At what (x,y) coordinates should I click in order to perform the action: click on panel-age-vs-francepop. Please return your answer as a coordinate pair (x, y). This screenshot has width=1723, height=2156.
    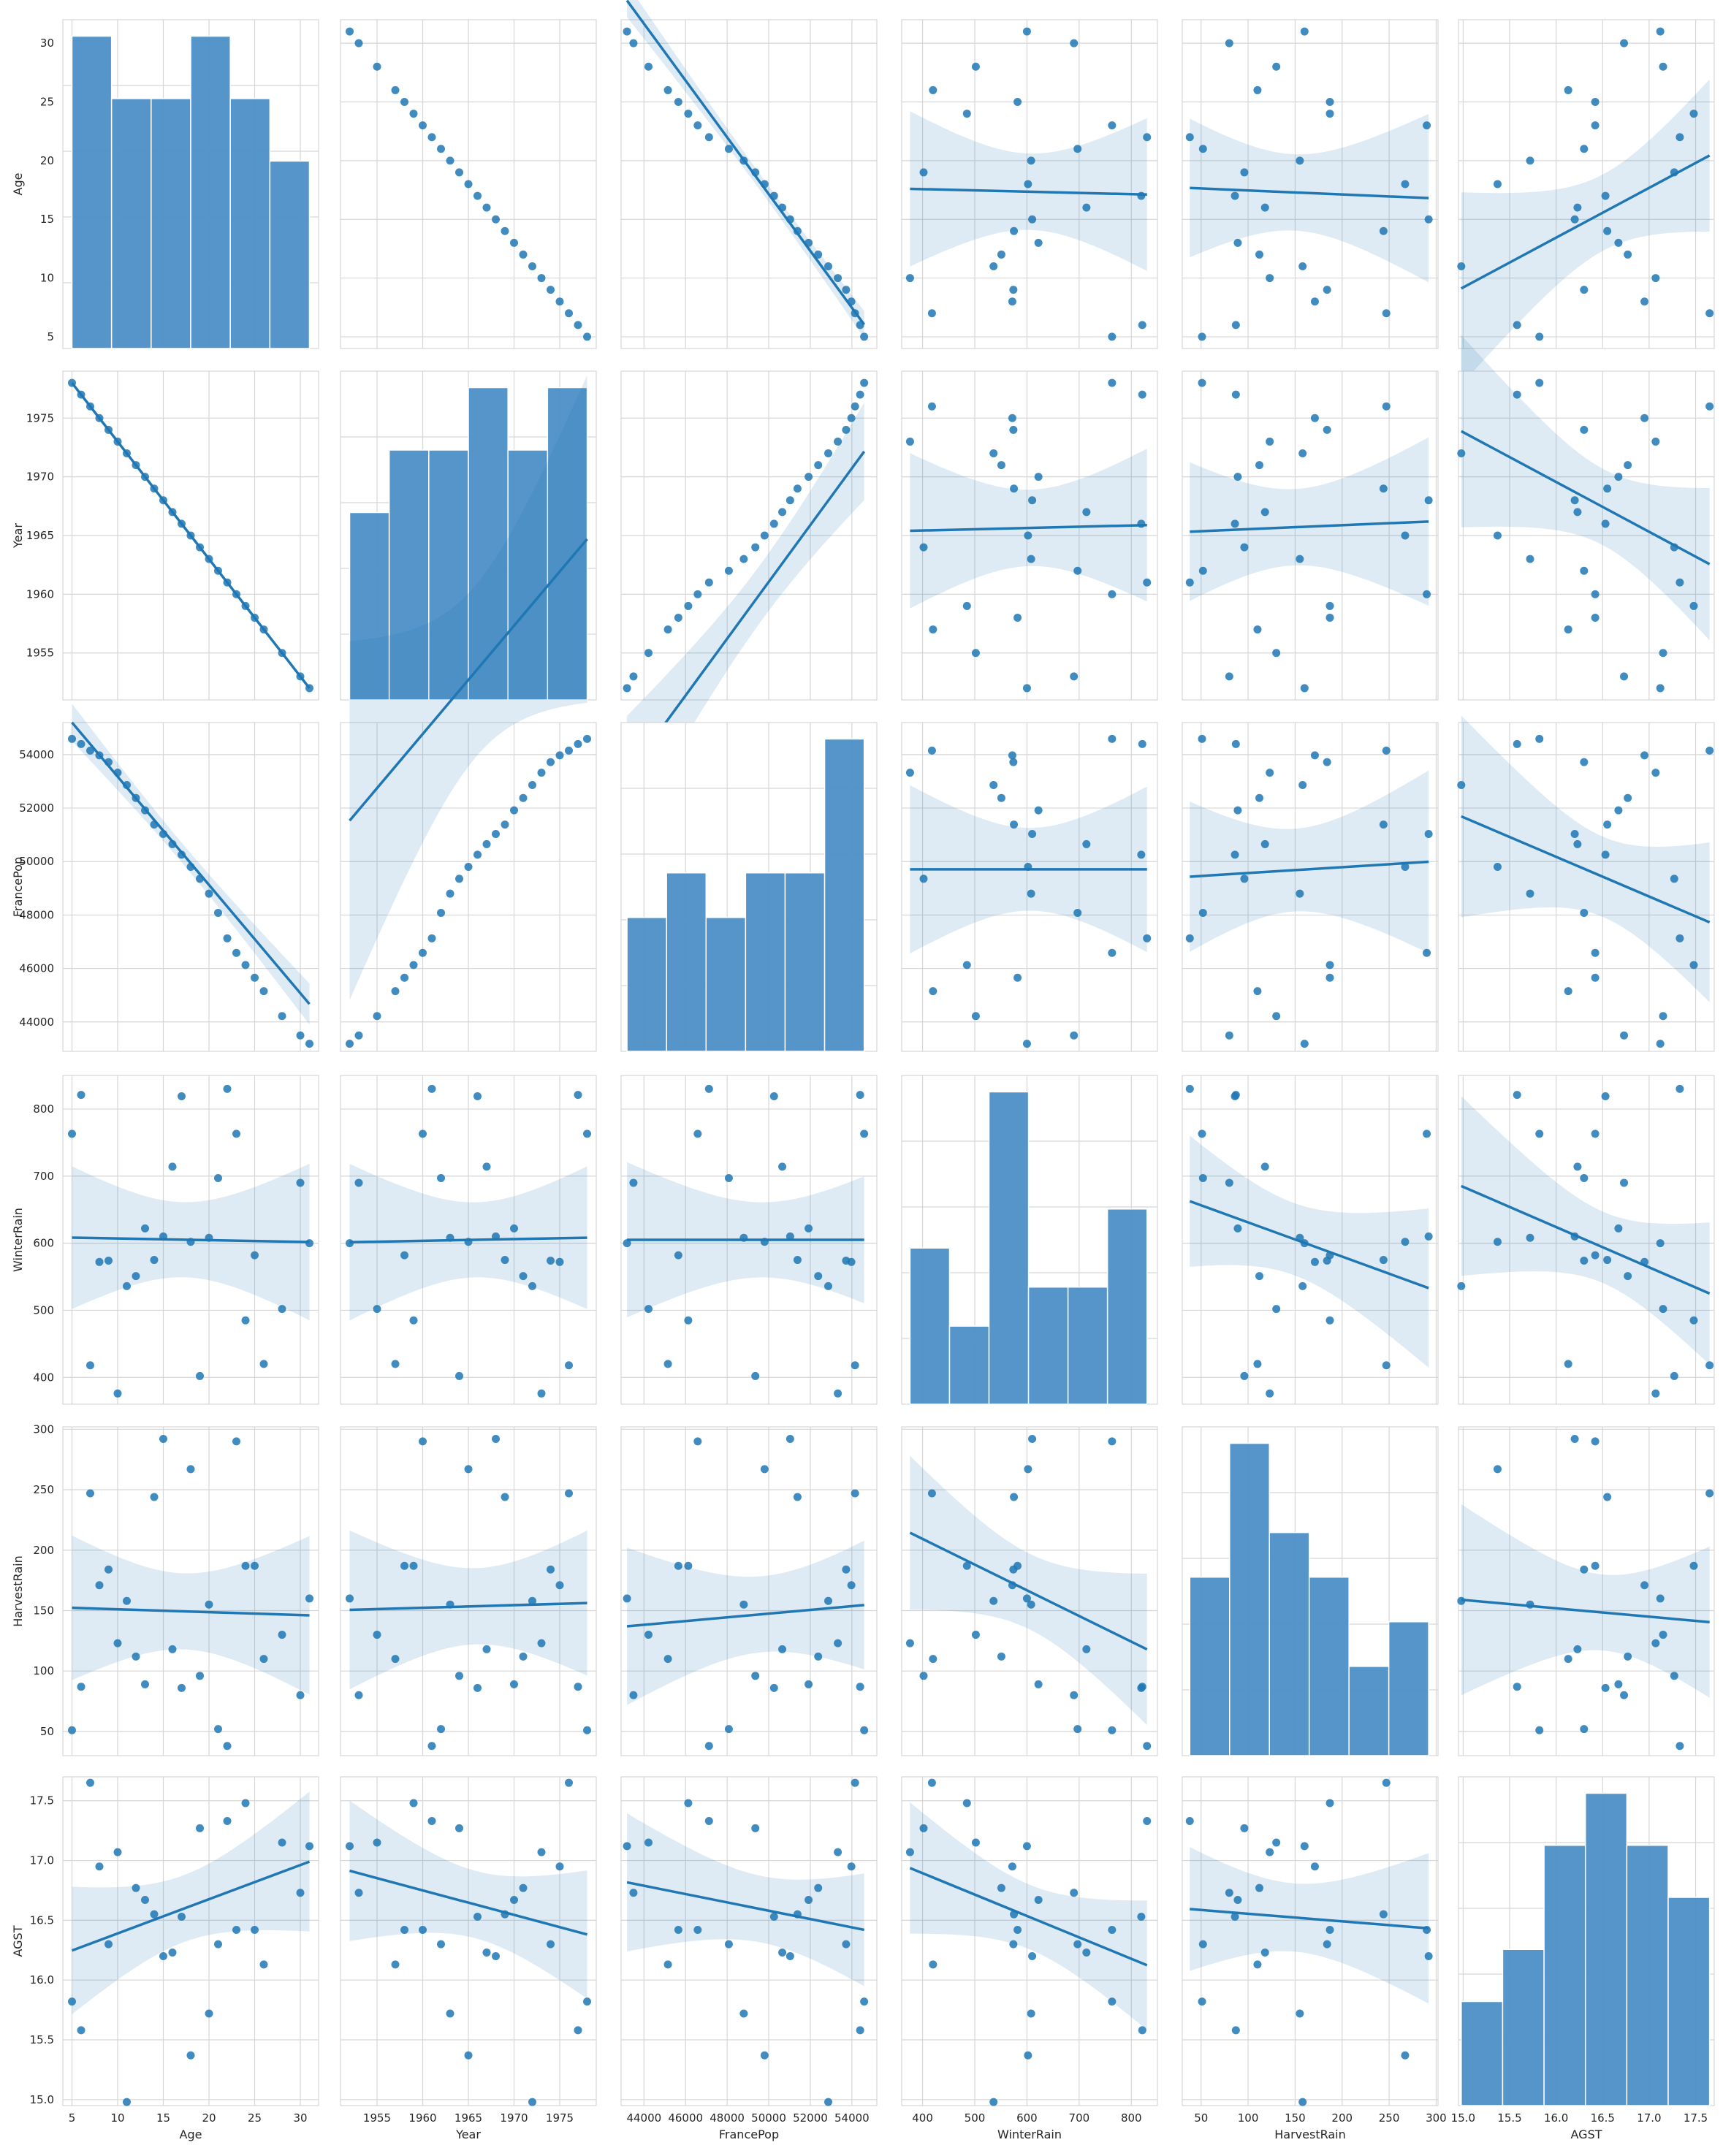
    Looking at the image, I should click on (749, 174).